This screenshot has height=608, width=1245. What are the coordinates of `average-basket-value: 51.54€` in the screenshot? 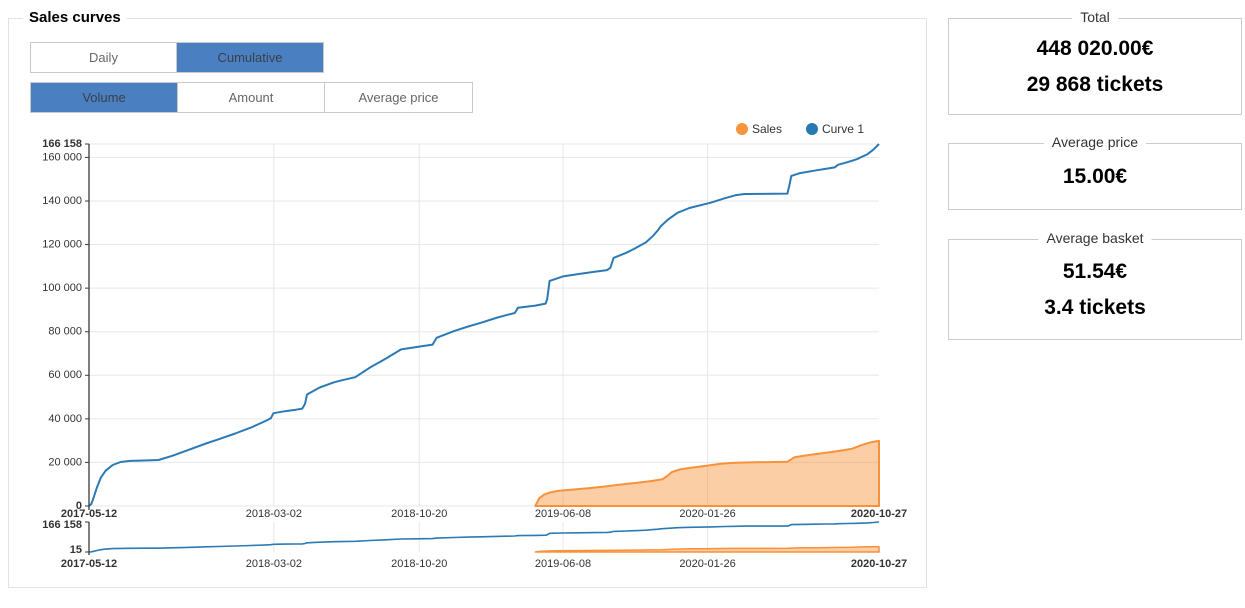 It's located at (1095, 271).